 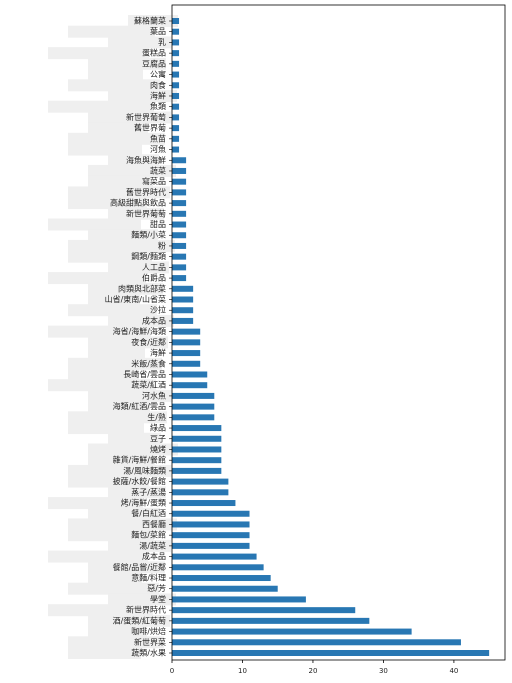 What do you see at coordinates (158, 599) in the screenshot?
I see `y-tick-label: 學堂` at bounding box center [158, 599].